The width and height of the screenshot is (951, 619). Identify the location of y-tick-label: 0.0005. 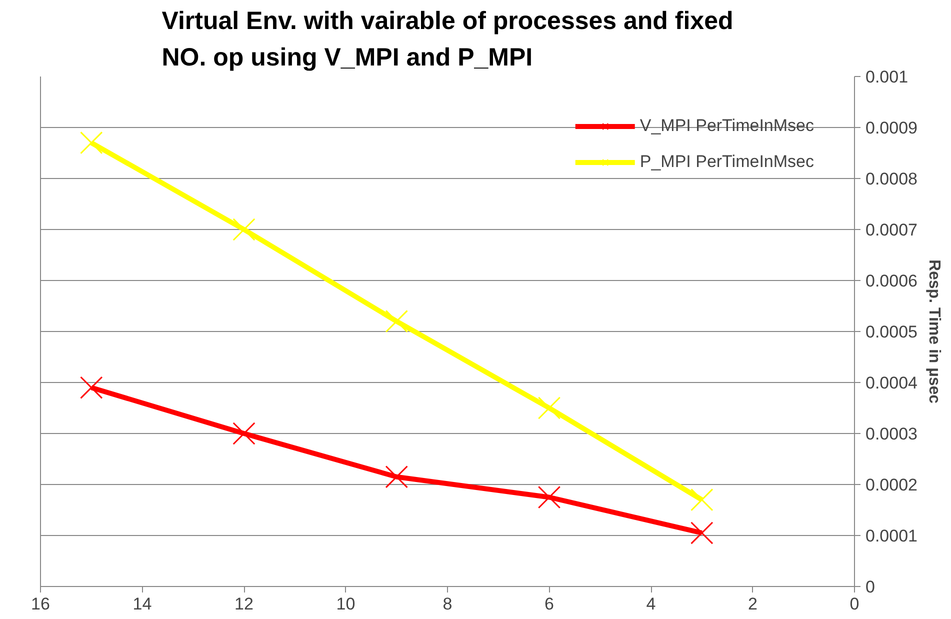
(892, 332).